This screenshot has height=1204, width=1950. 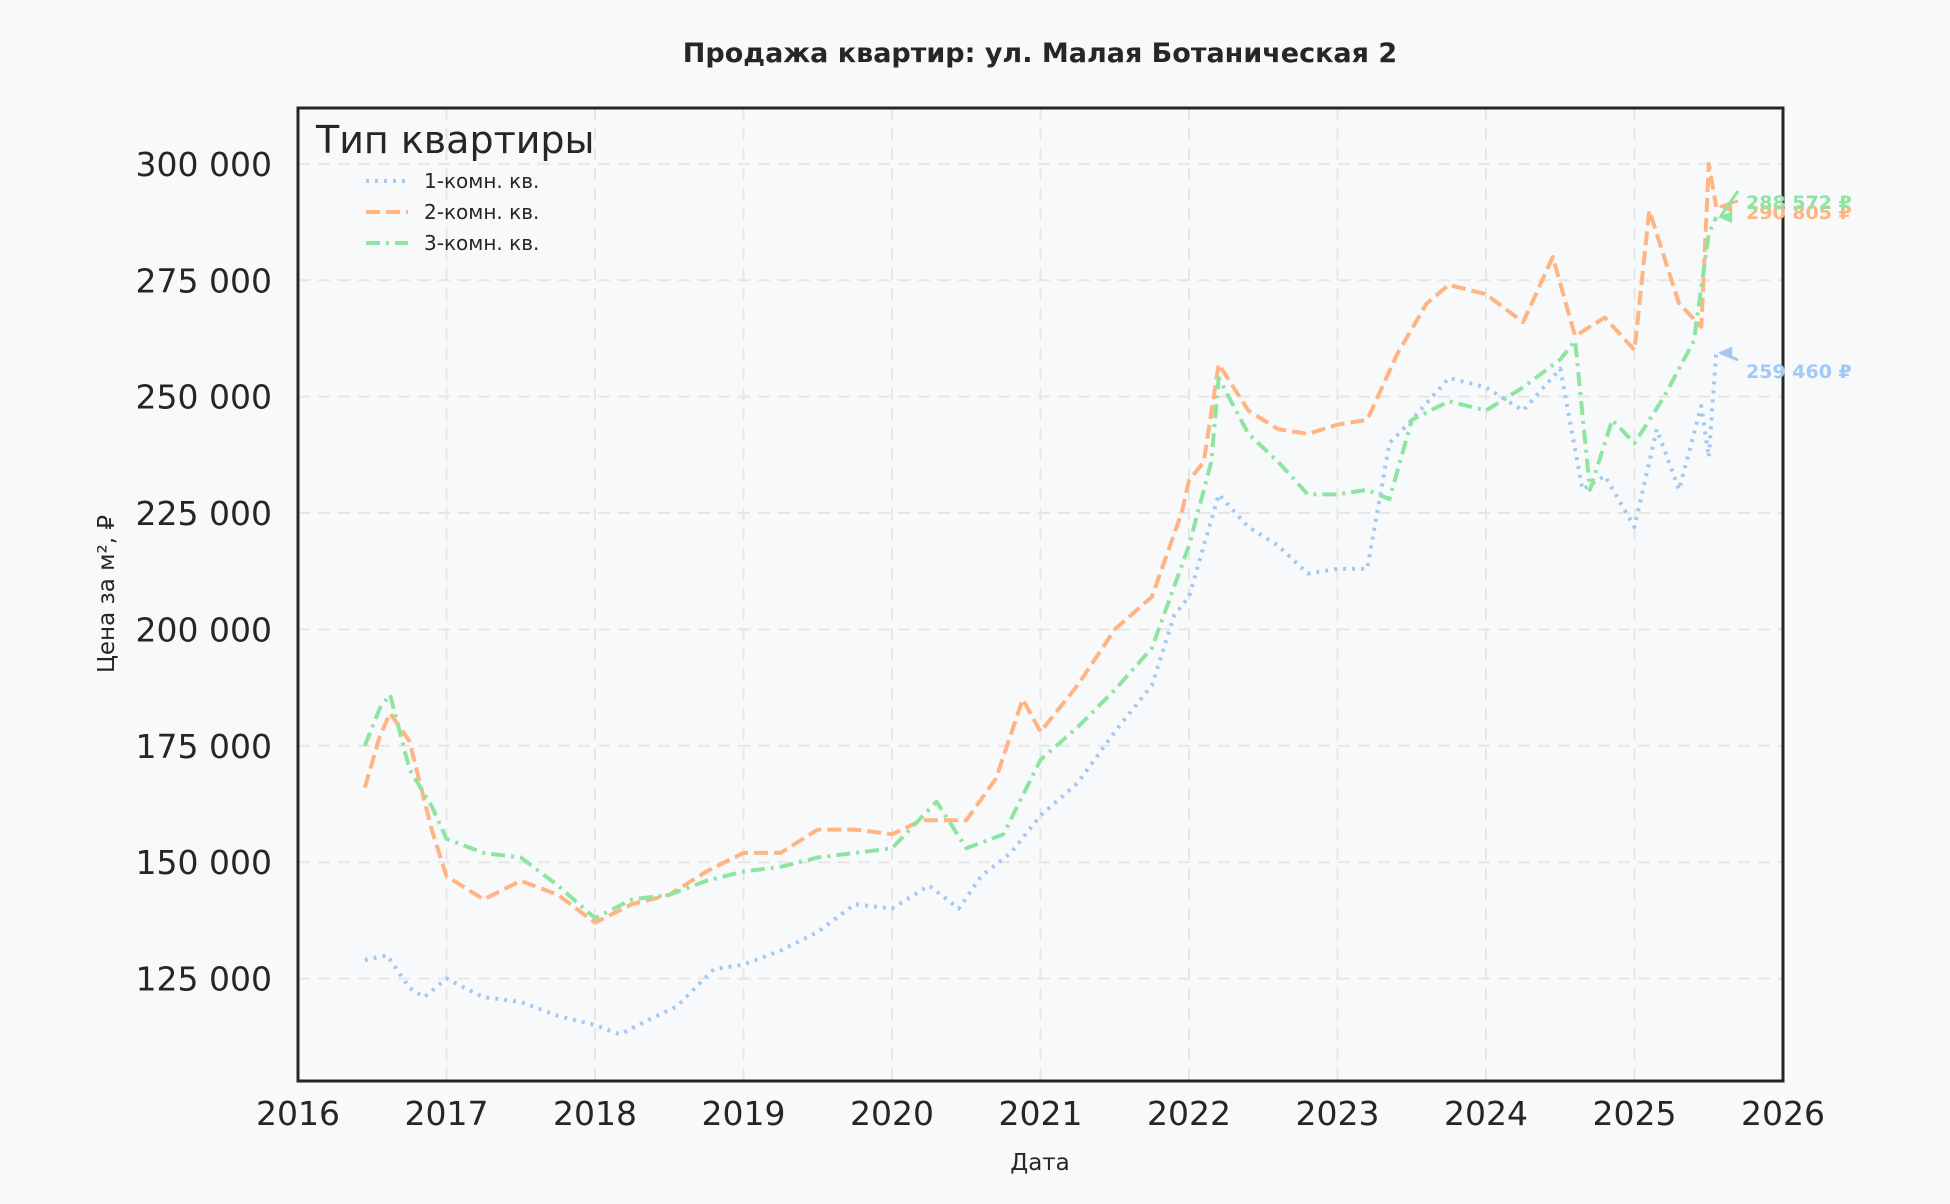 What do you see at coordinates (204, 746) in the screenshot?
I see `y-tick-label: 175 000` at bounding box center [204, 746].